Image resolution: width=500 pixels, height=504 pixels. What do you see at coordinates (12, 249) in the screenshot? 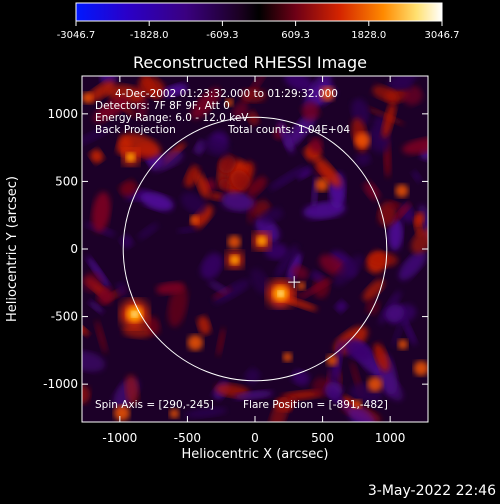
I see `y-axis-label: Heliocentric Y (arcsec)` at bounding box center [12, 249].